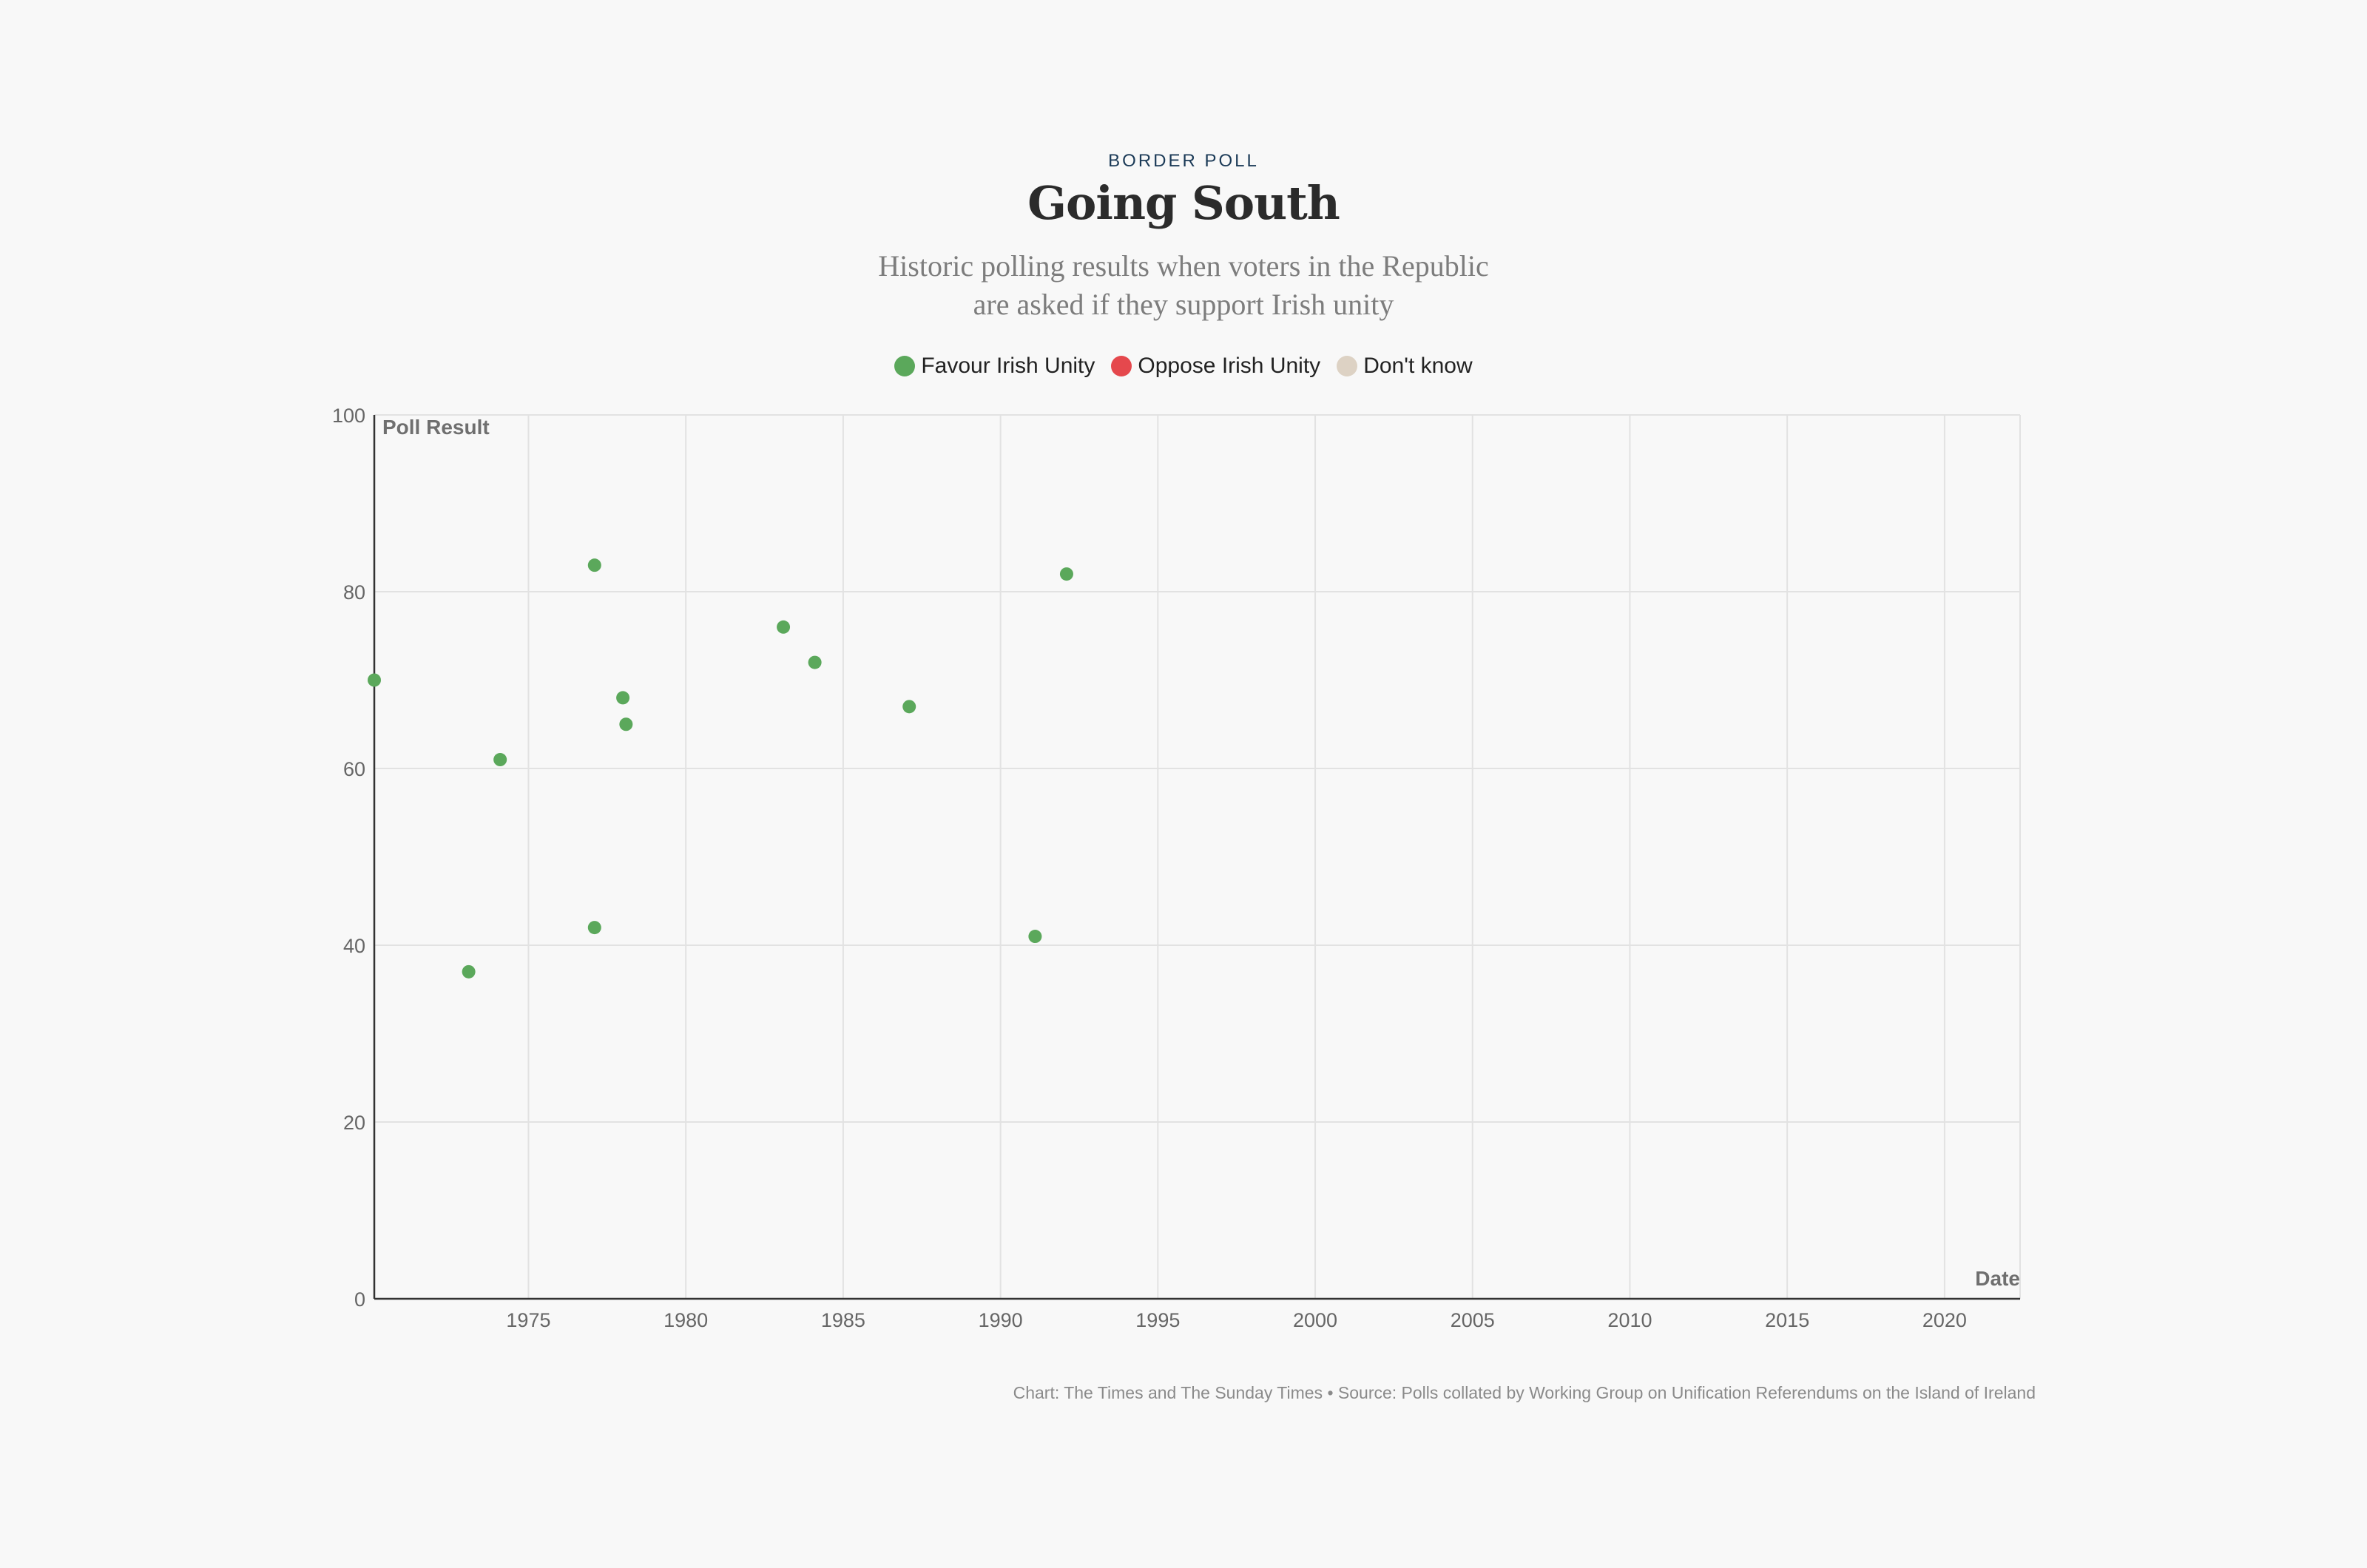  What do you see at coordinates (1183, 203) in the screenshot?
I see `chart-title: Going South` at bounding box center [1183, 203].